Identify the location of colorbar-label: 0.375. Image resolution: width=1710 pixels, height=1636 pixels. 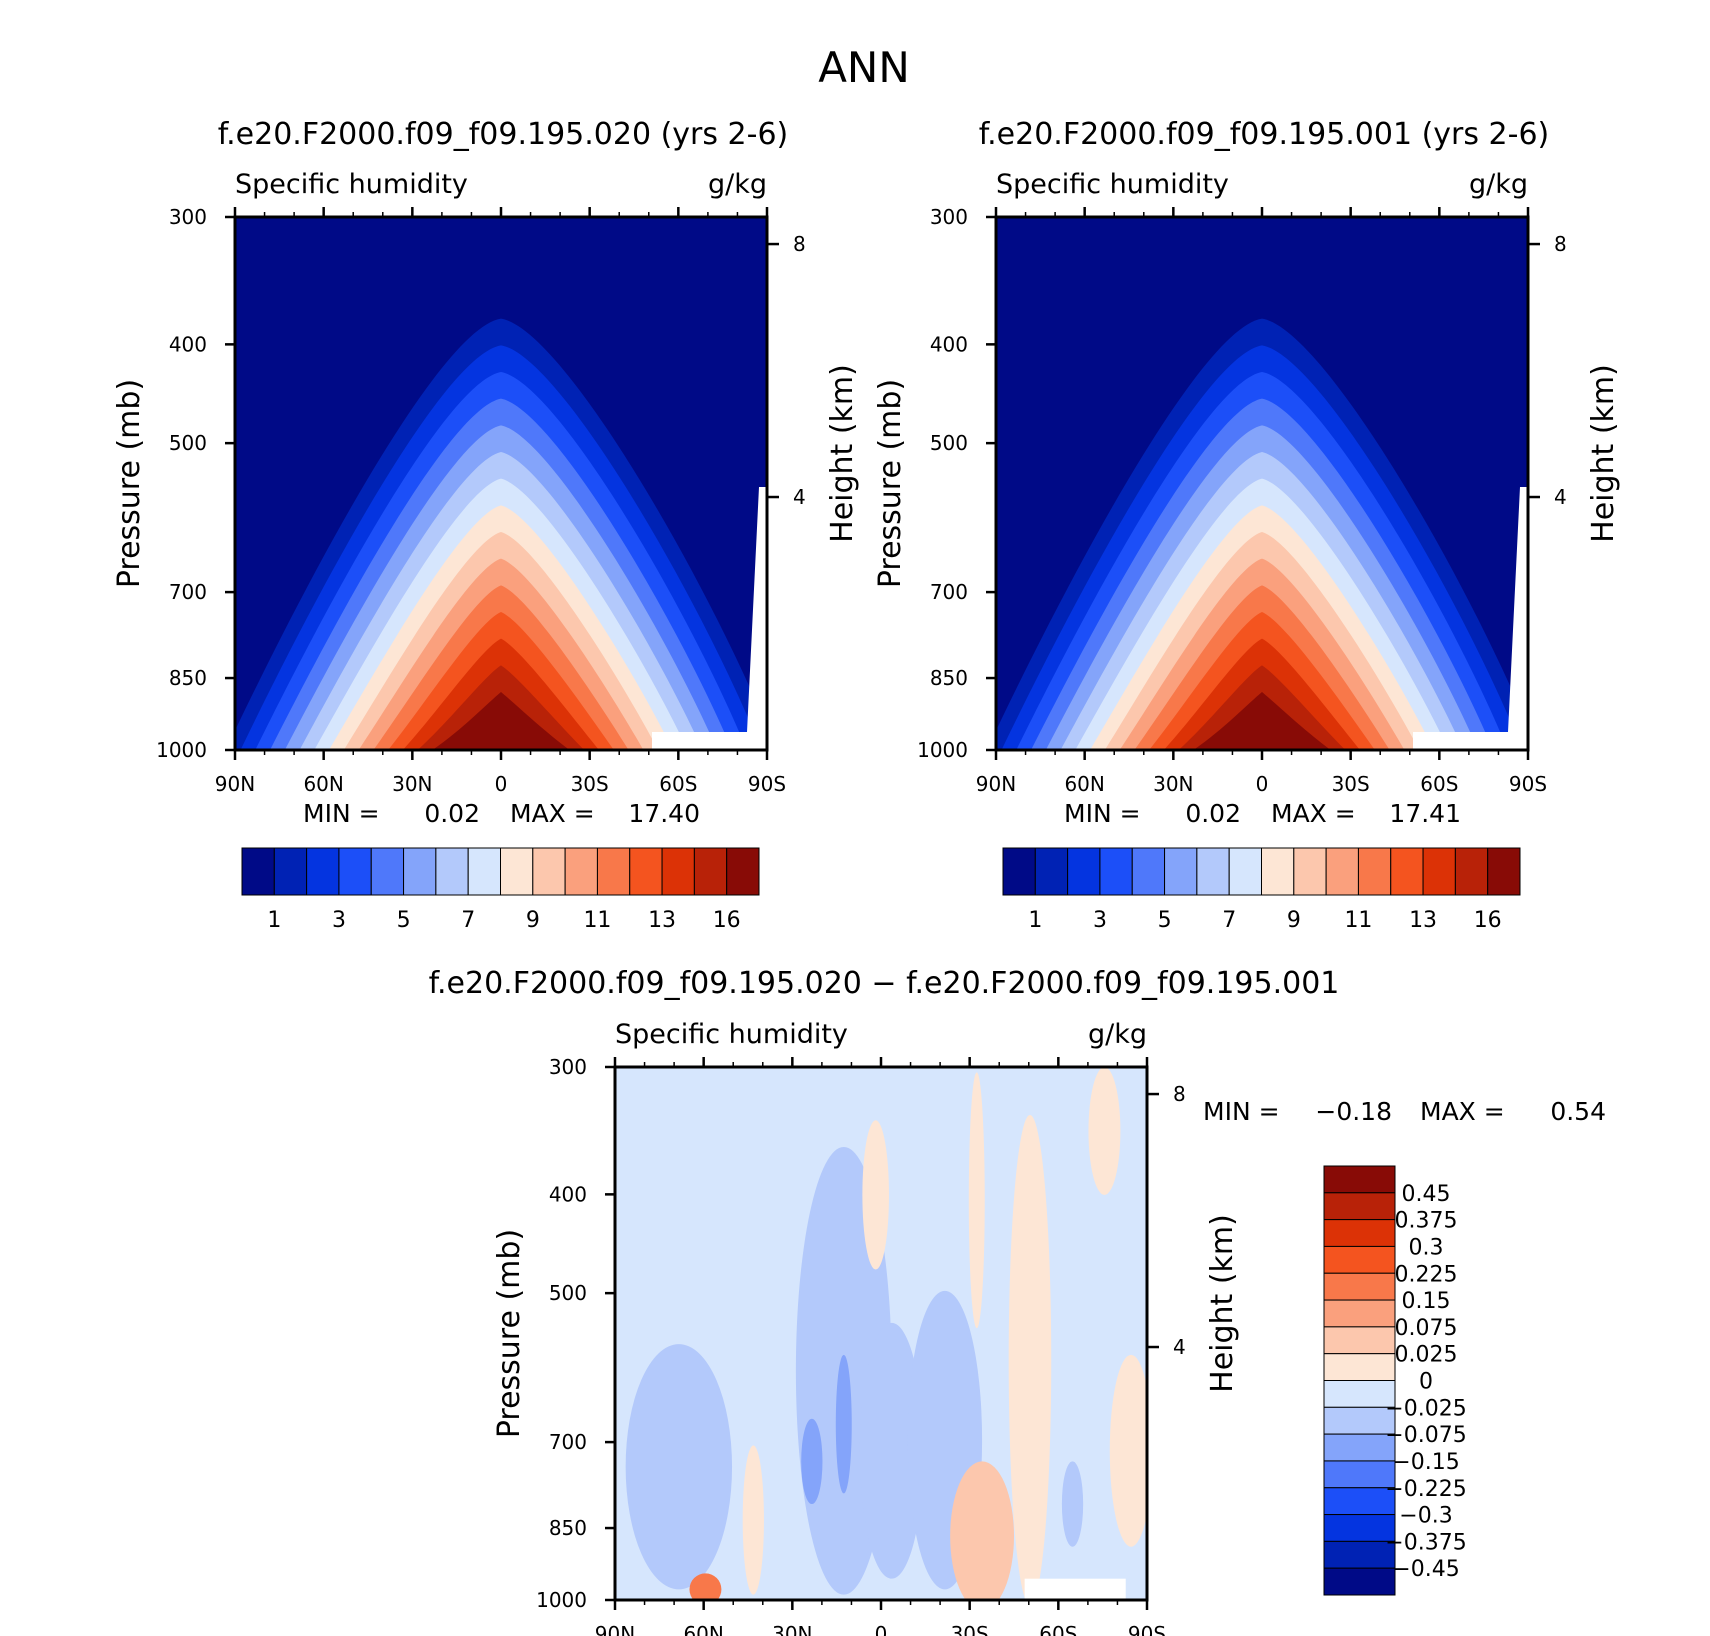
(1426, 1221).